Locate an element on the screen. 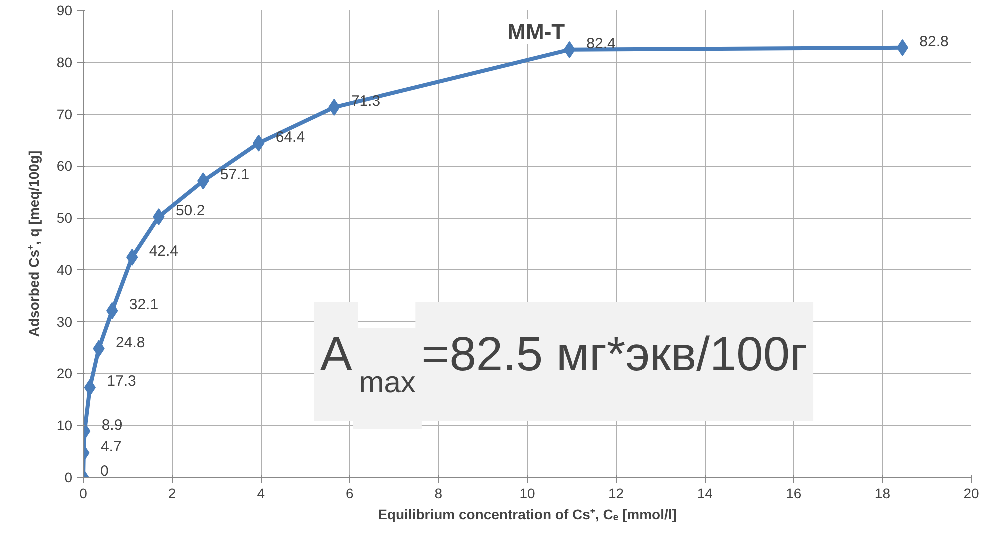 This screenshot has height=558, width=982. x-tick-label: 6 is located at coordinates (350, 494).